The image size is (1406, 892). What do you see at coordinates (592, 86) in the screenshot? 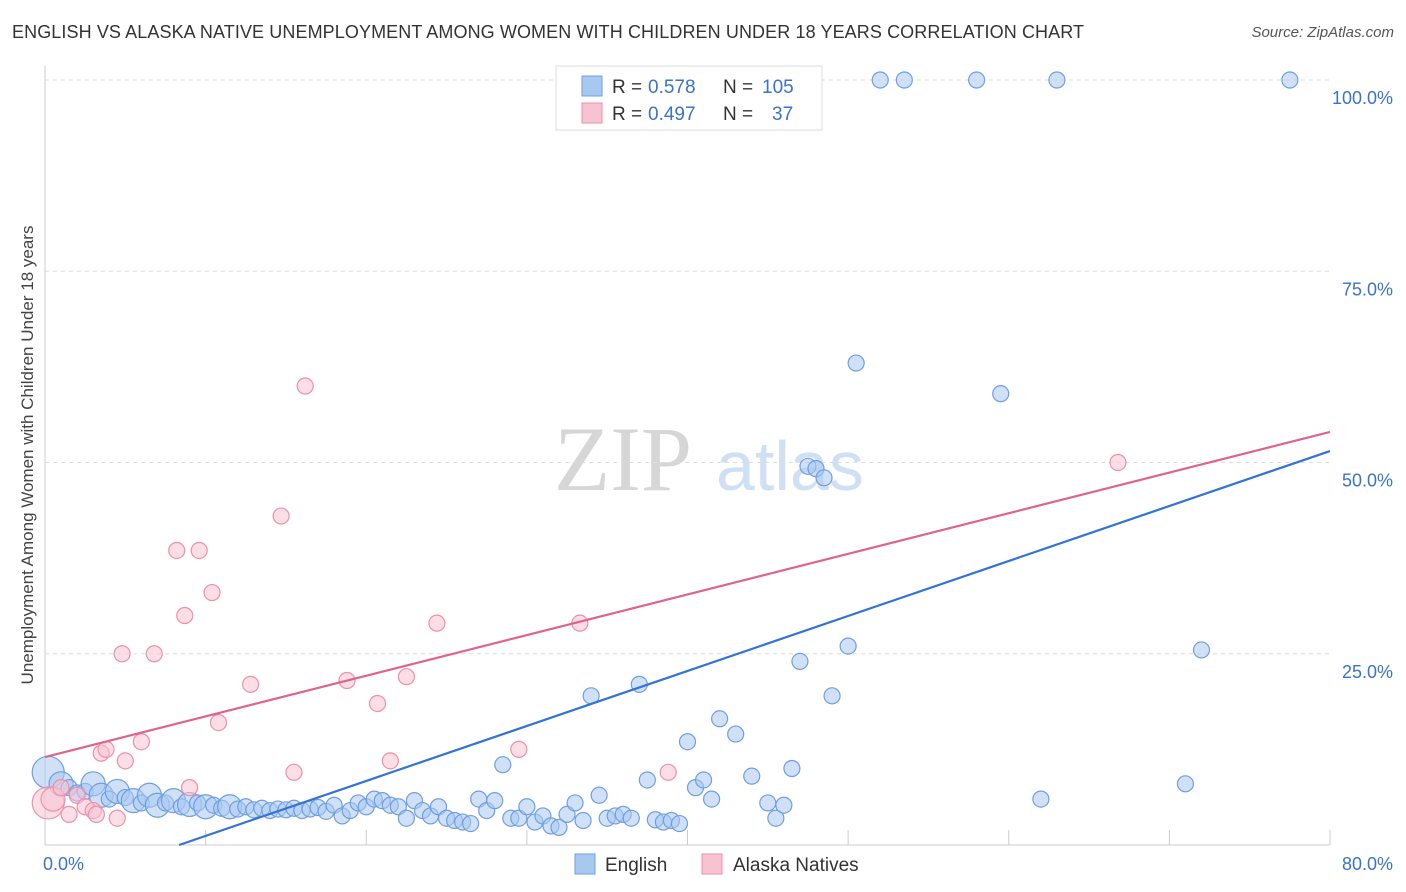
I see `legend-swatch-english` at bounding box center [592, 86].